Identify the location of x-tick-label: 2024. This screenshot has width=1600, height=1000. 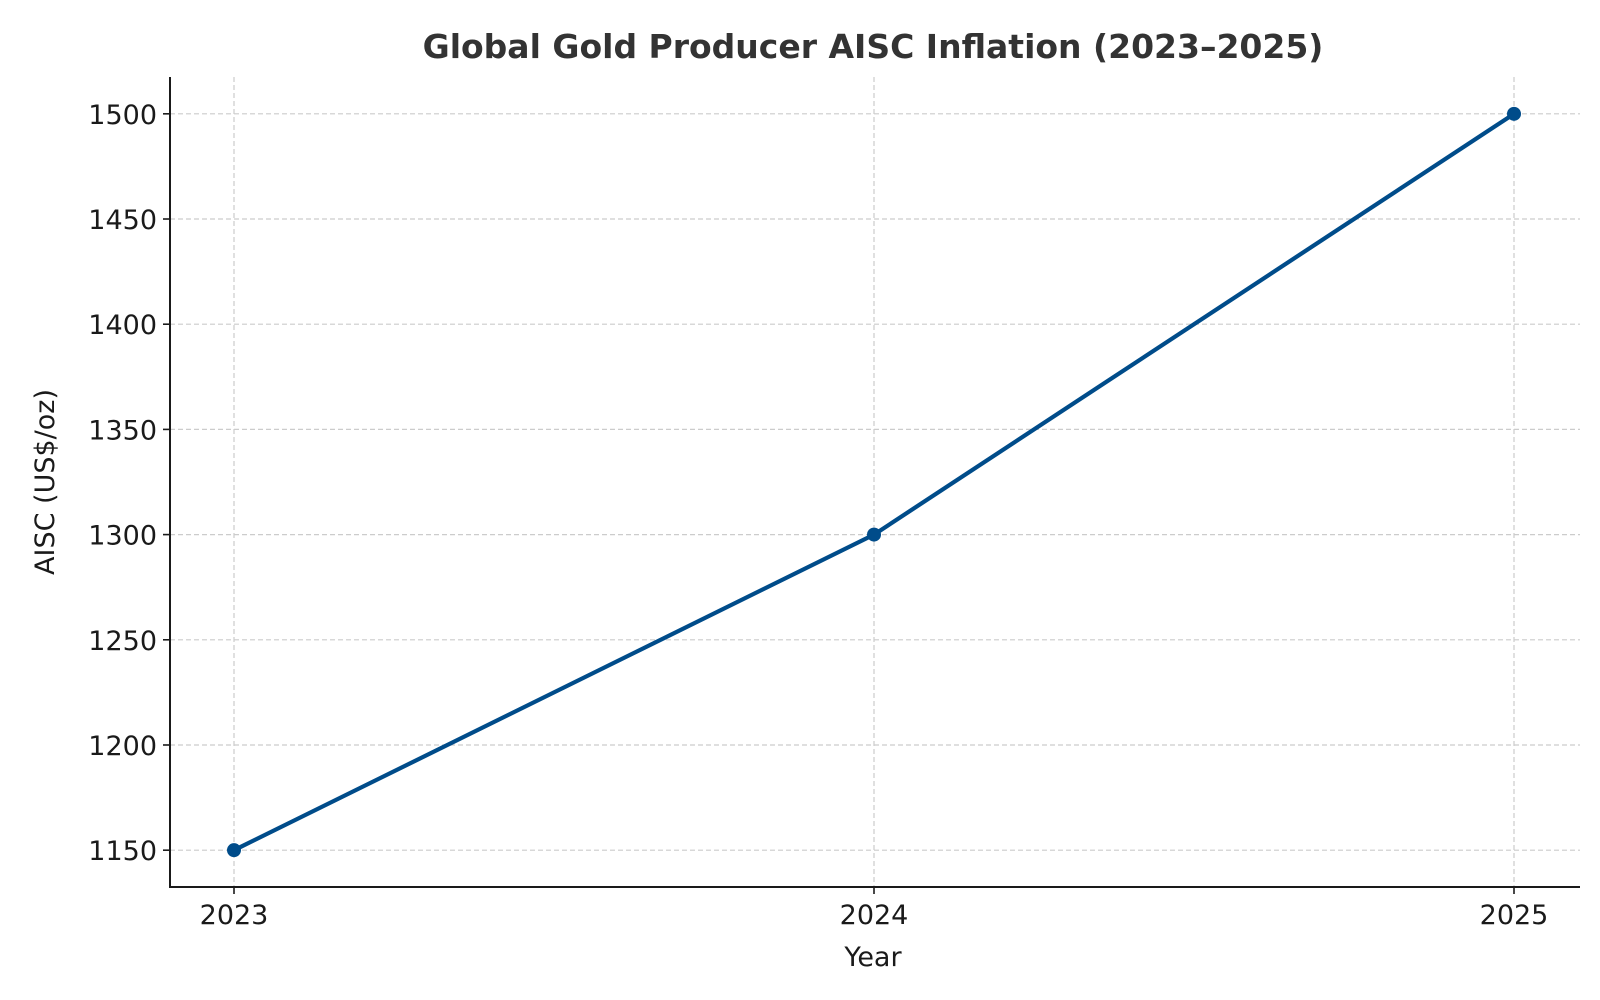
(874, 915).